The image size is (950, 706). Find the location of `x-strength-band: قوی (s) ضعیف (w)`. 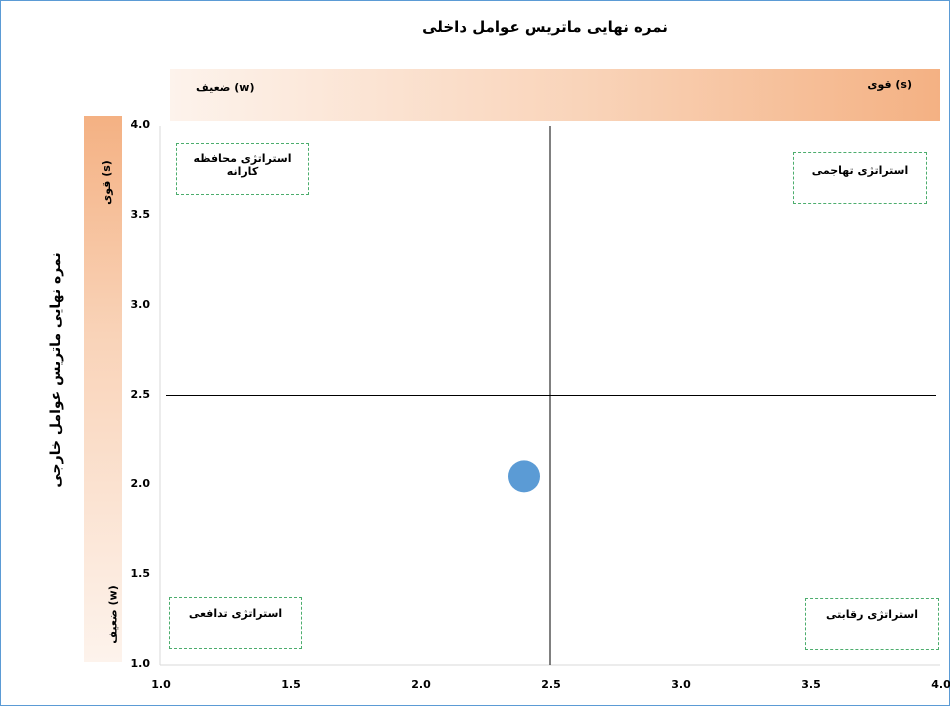

x-strength-band: قوی (s) ضعیف (w) is located at coordinates (555, 95).